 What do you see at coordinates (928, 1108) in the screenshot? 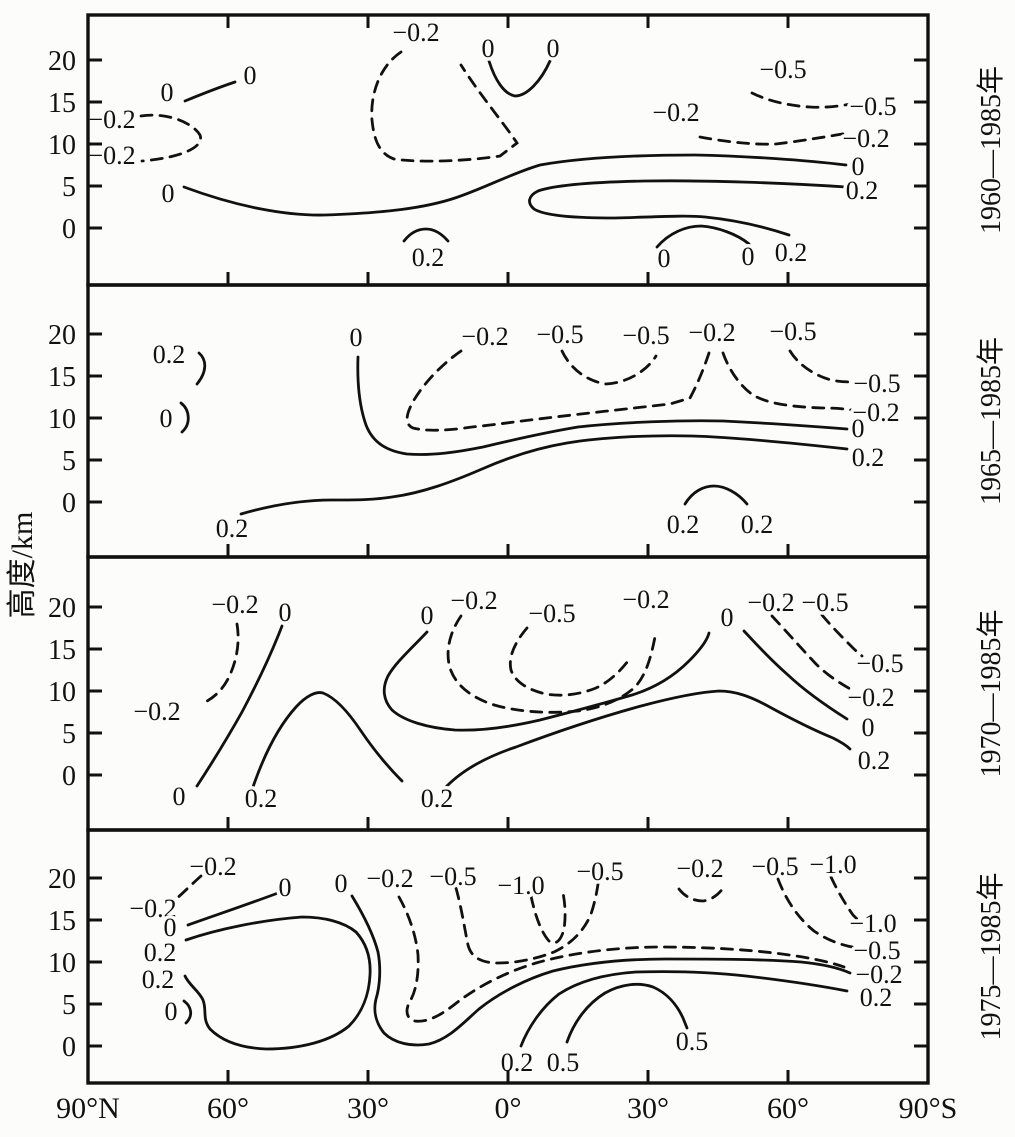
I see `x-tick-label: 90°S` at bounding box center [928, 1108].